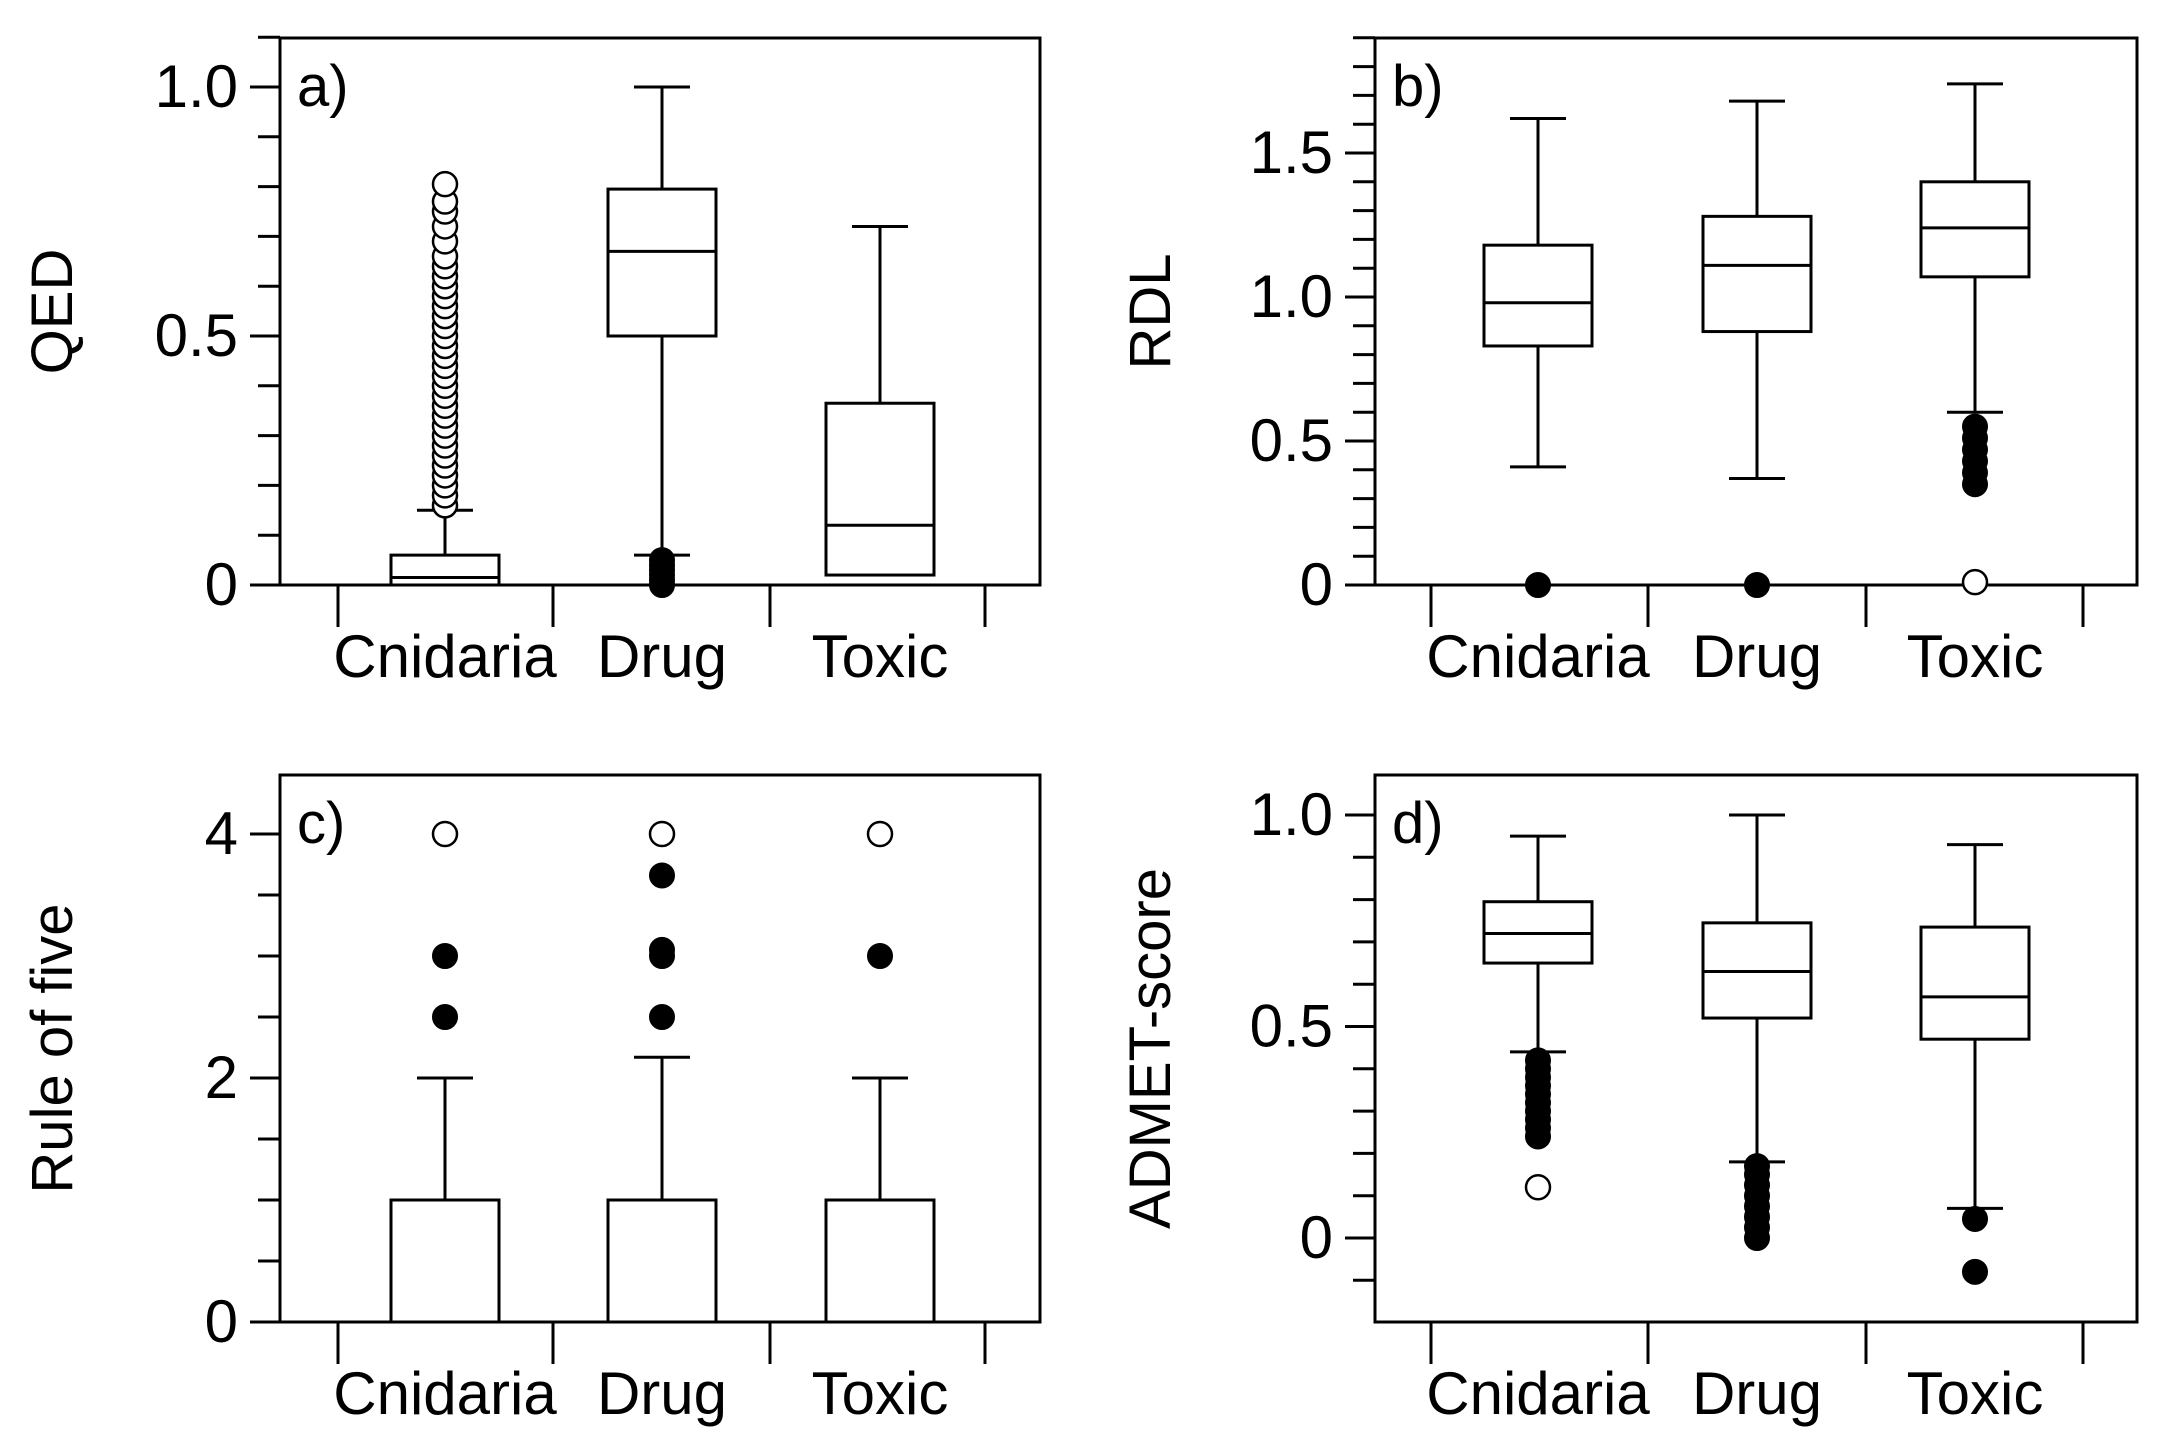  Describe the element at coordinates (1418, 86) in the screenshot. I see `panel-label: b)` at that location.